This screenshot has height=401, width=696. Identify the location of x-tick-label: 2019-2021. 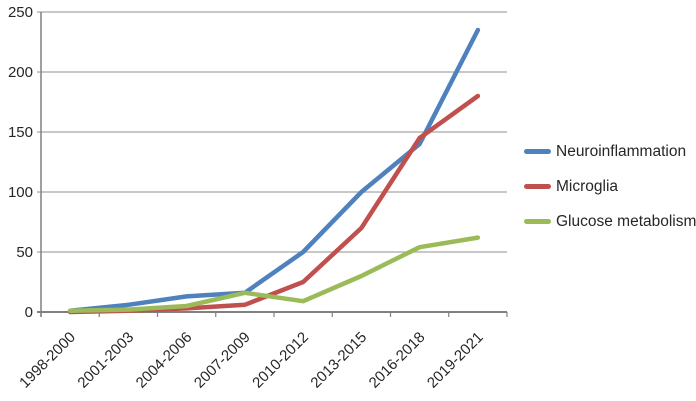
(455, 360).